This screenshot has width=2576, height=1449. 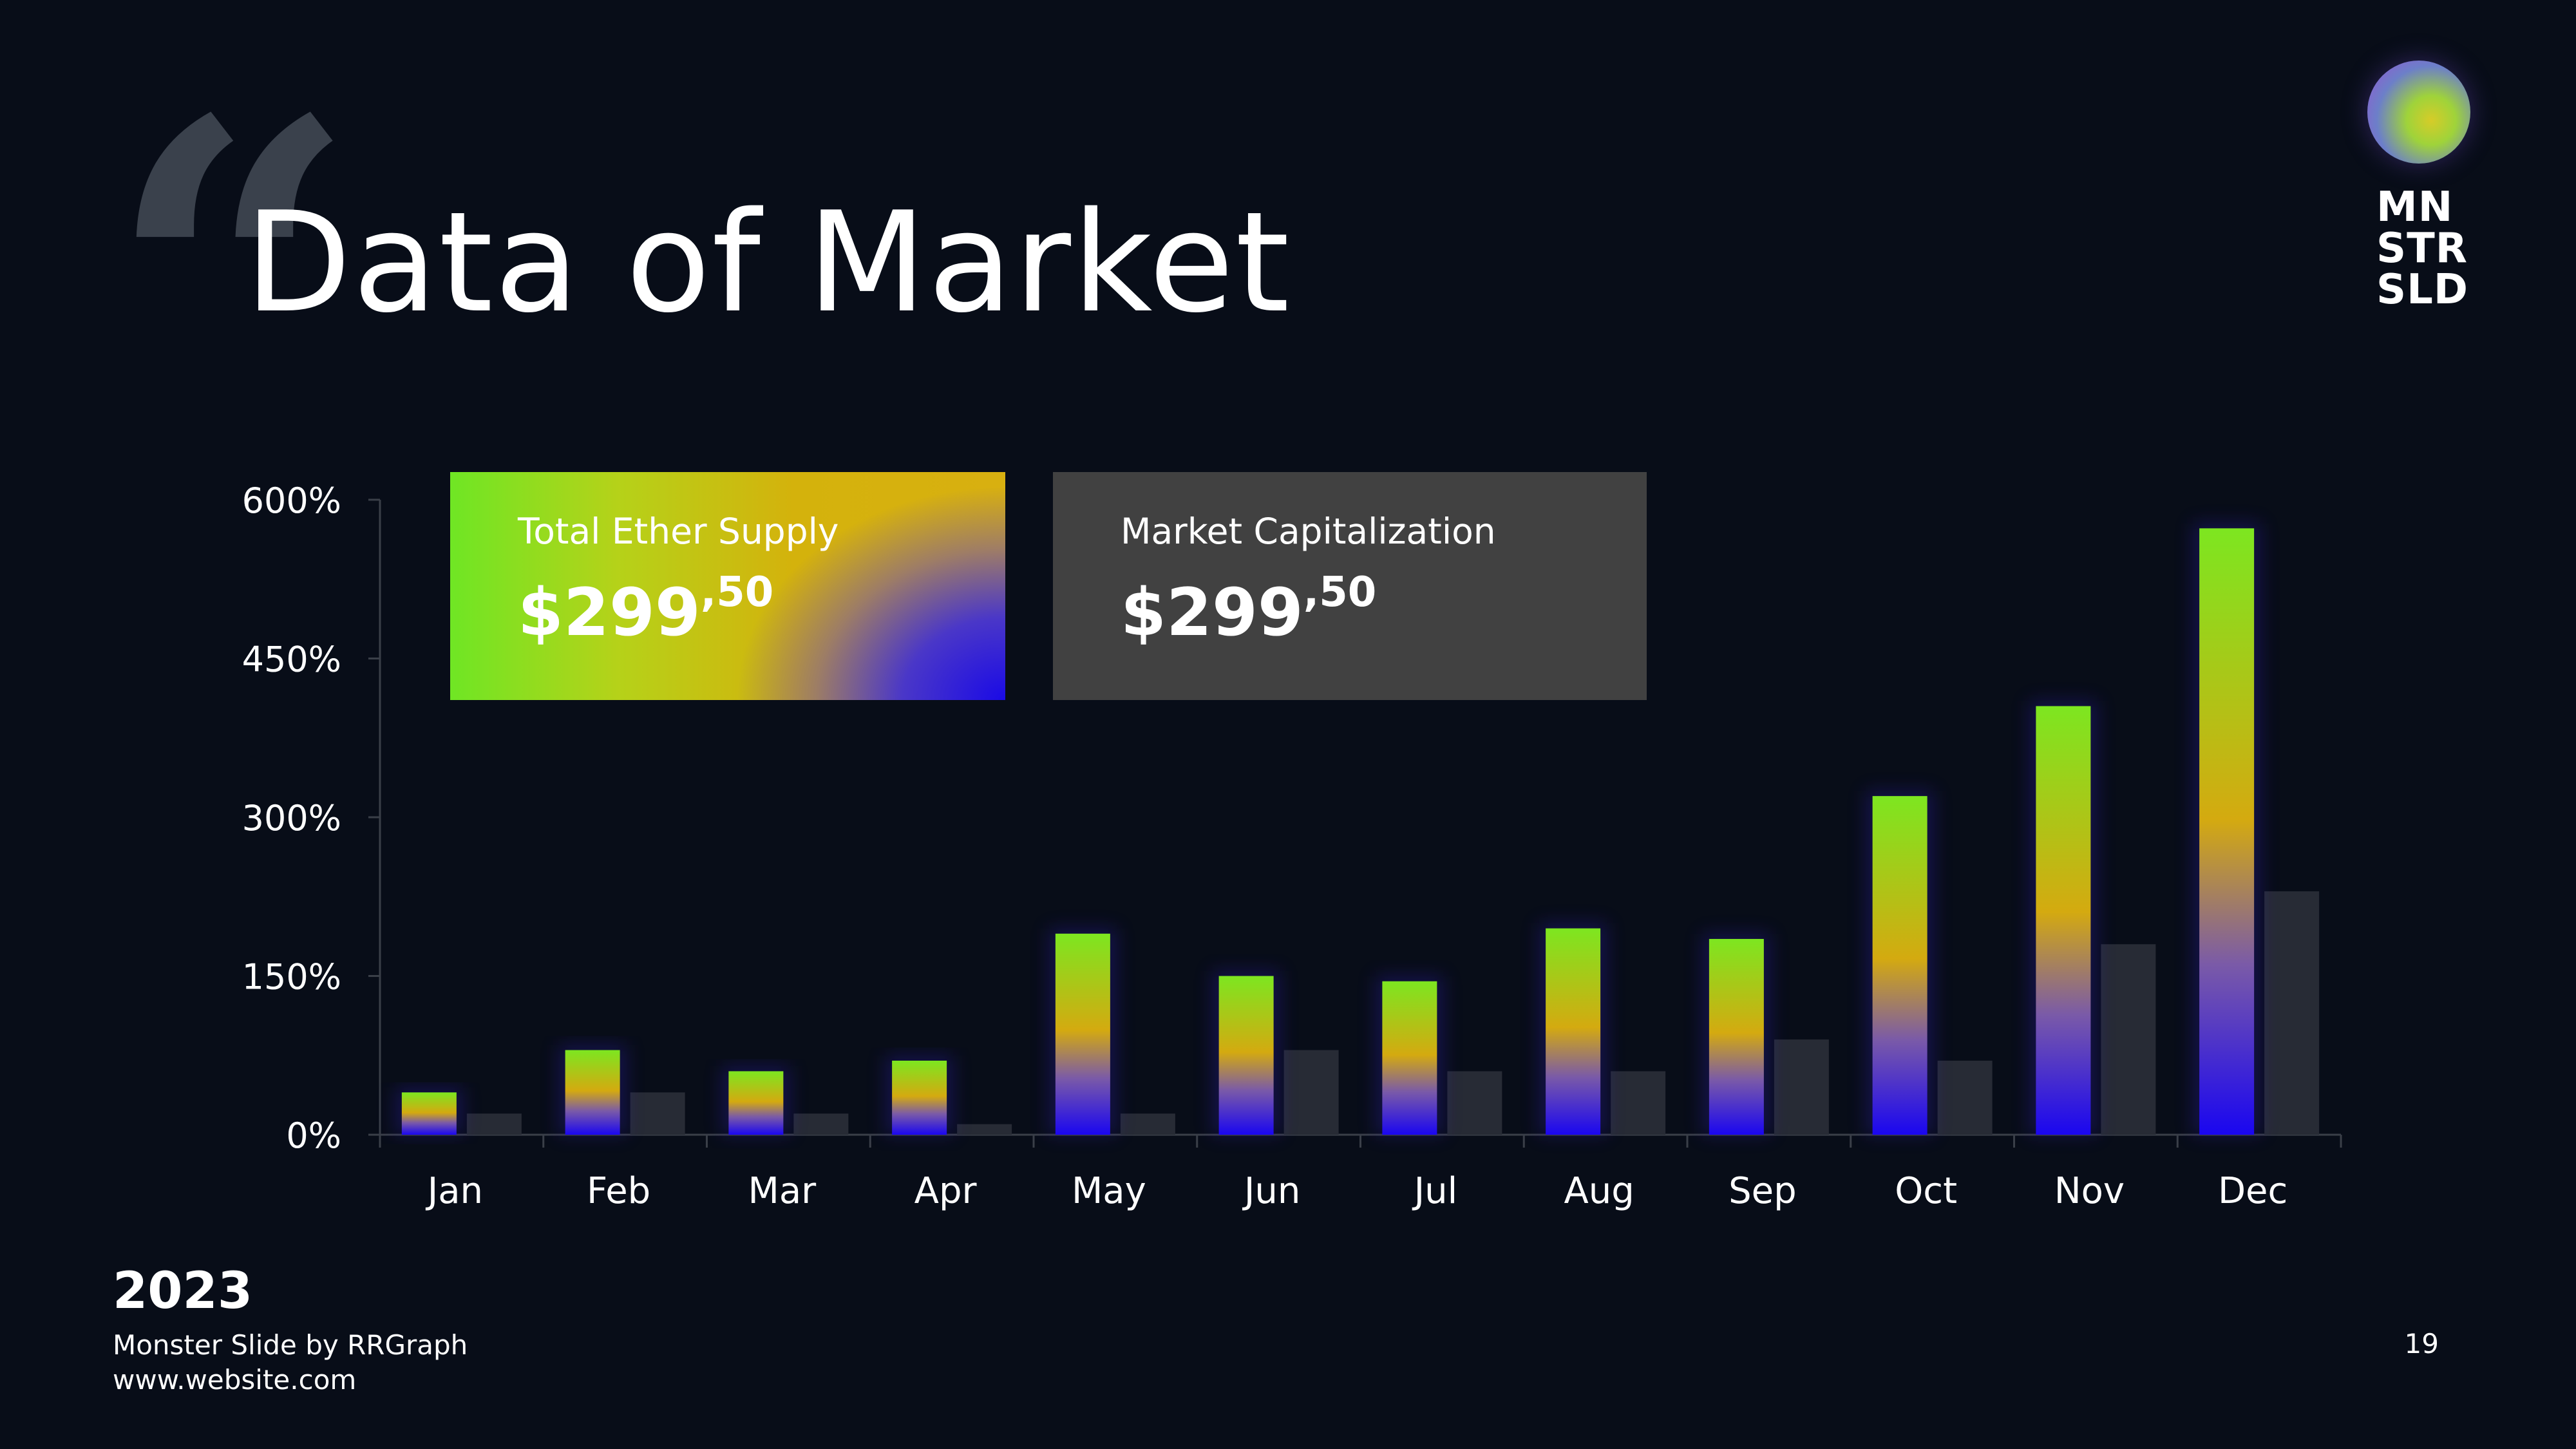 What do you see at coordinates (183, 1291) in the screenshot?
I see `footer-year: 2023` at bounding box center [183, 1291].